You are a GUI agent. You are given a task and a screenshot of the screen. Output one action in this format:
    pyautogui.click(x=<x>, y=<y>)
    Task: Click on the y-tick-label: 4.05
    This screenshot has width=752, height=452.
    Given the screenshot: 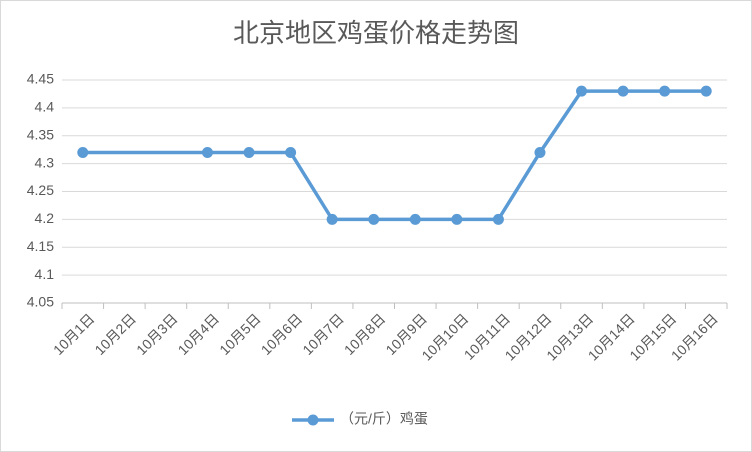 What is the action you would take?
    pyautogui.click(x=40, y=302)
    